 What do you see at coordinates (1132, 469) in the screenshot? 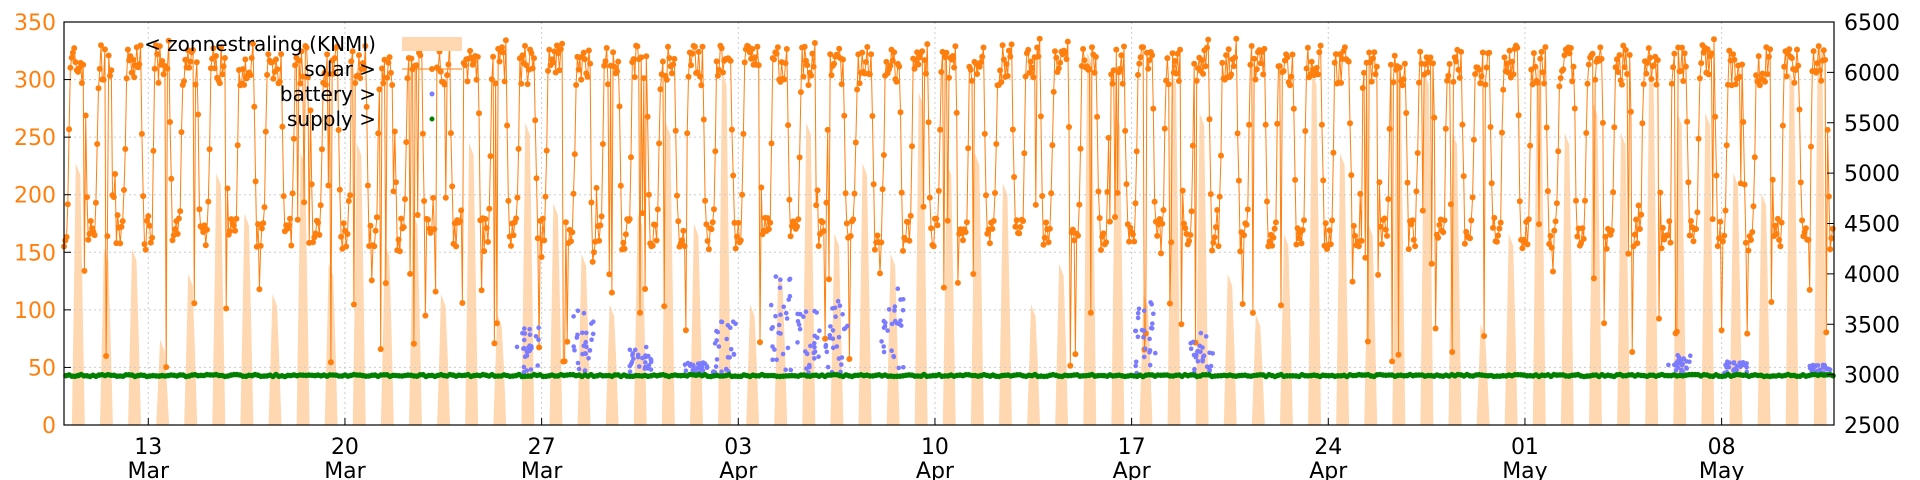
I see `x-tick-month-label: Apr` at bounding box center [1132, 469].